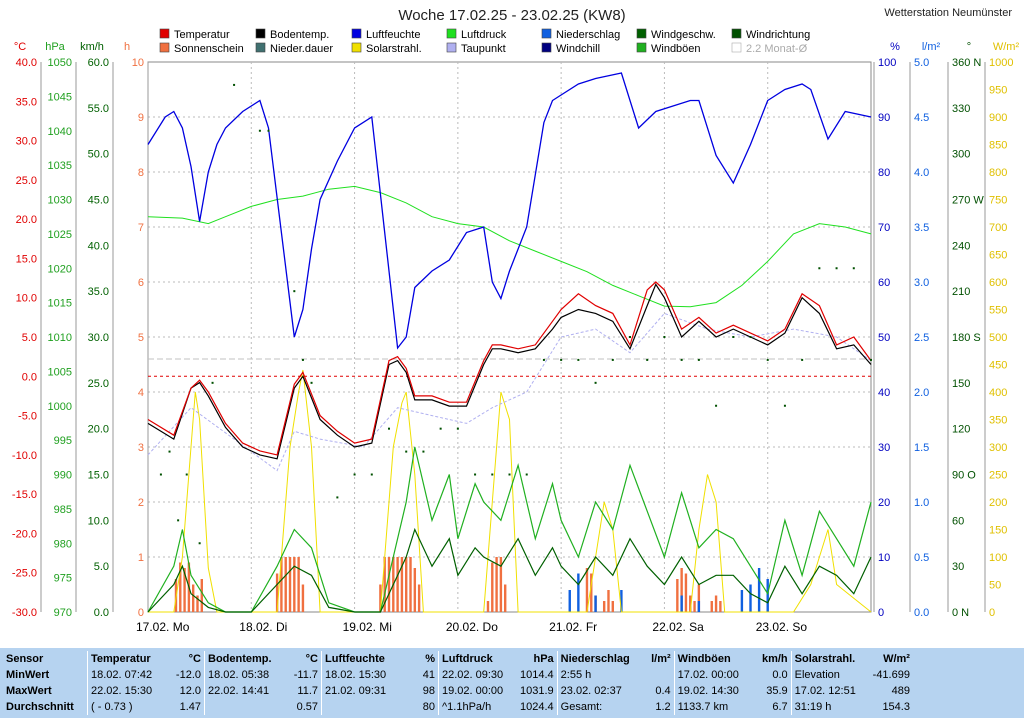  Describe the element at coordinates (98, 109) in the screenshot. I see `wind-tick-label: 55.0` at that location.